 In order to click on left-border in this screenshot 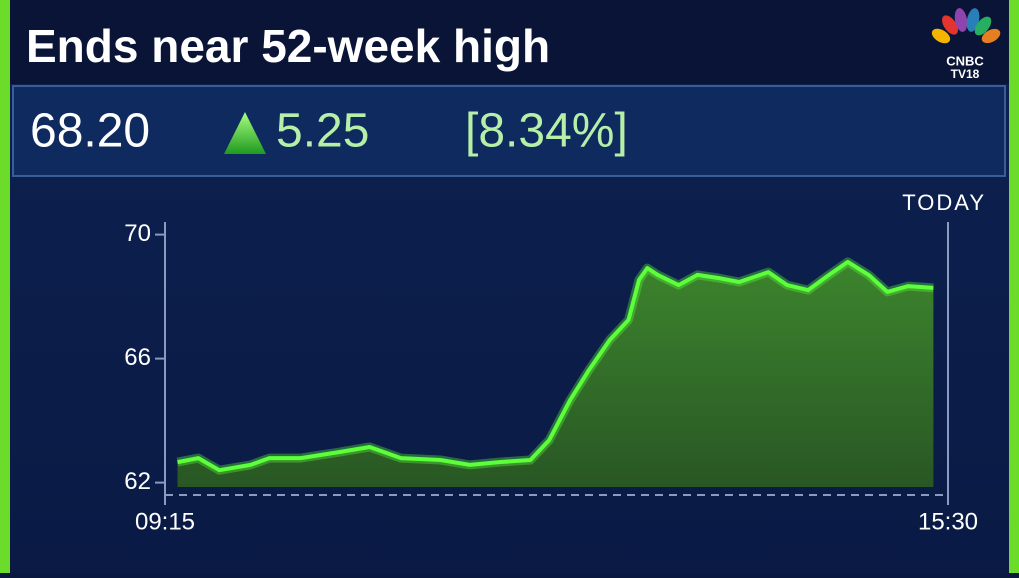, I will do `click(5, 286)`.